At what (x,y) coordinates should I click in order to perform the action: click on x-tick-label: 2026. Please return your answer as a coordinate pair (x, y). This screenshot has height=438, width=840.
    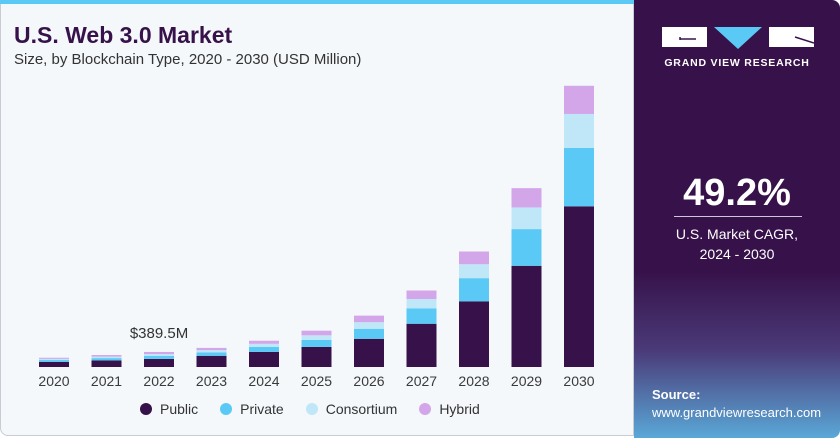
    Looking at the image, I should click on (368, 381).